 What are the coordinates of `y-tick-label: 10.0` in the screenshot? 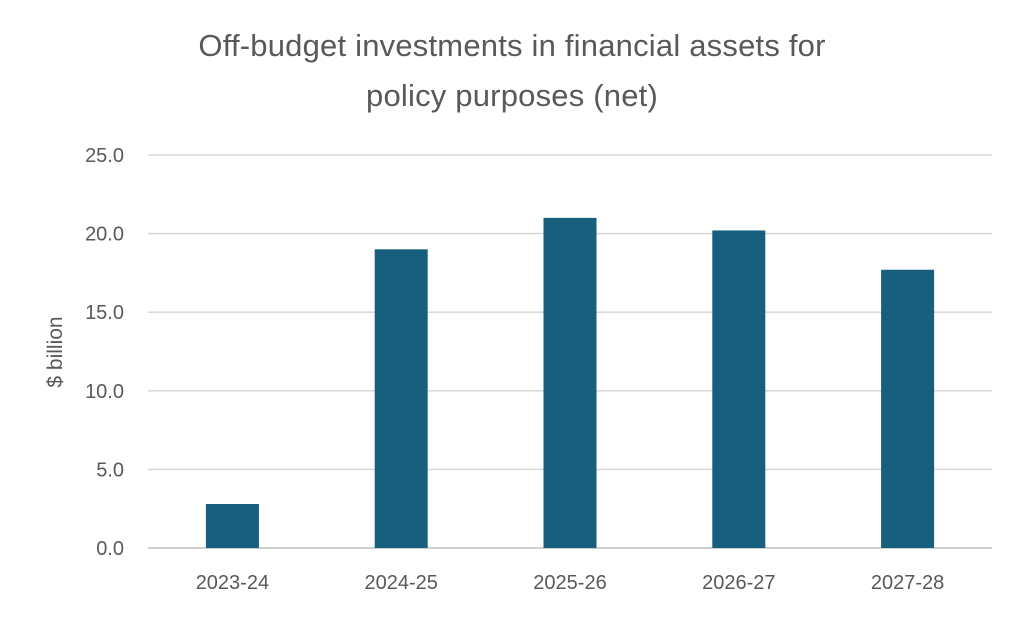 It's located at (104, 392).